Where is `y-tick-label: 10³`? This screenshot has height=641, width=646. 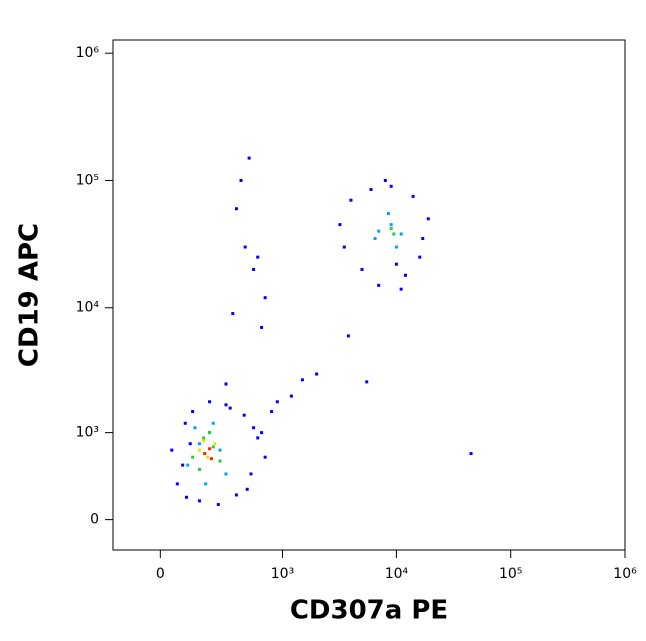 y-tick-label: 10³ is located at coordinates (87, 433).